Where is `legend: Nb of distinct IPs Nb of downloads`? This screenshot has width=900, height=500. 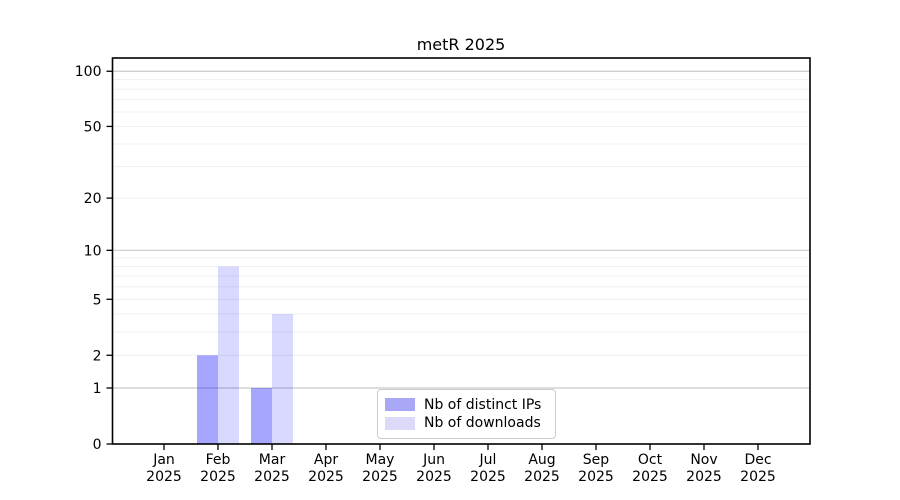 legend: Nb of distinct IPs Nb of downloads is located at coordinates (466, 414).